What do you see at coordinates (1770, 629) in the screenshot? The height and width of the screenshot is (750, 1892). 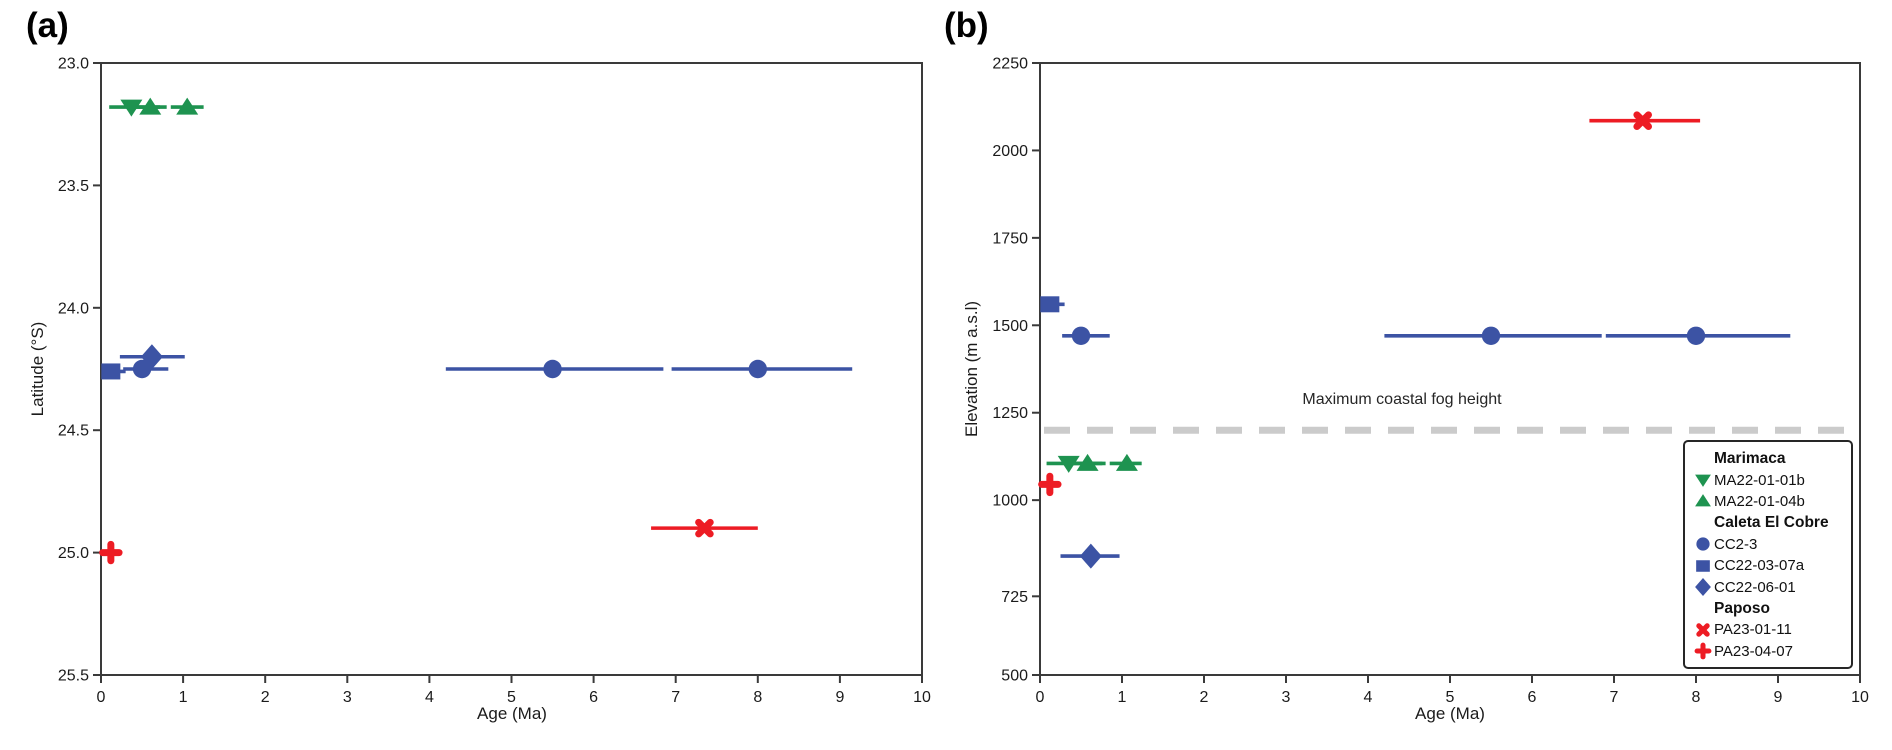 I see `legend-item: PA23-01-11` at bounding box center [1770, 629].